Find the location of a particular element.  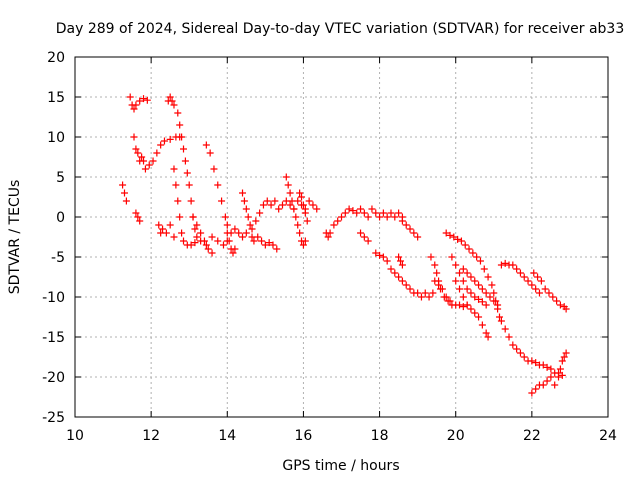

x-axis-label: GPS time / hours is located at coordinates (340, 466).